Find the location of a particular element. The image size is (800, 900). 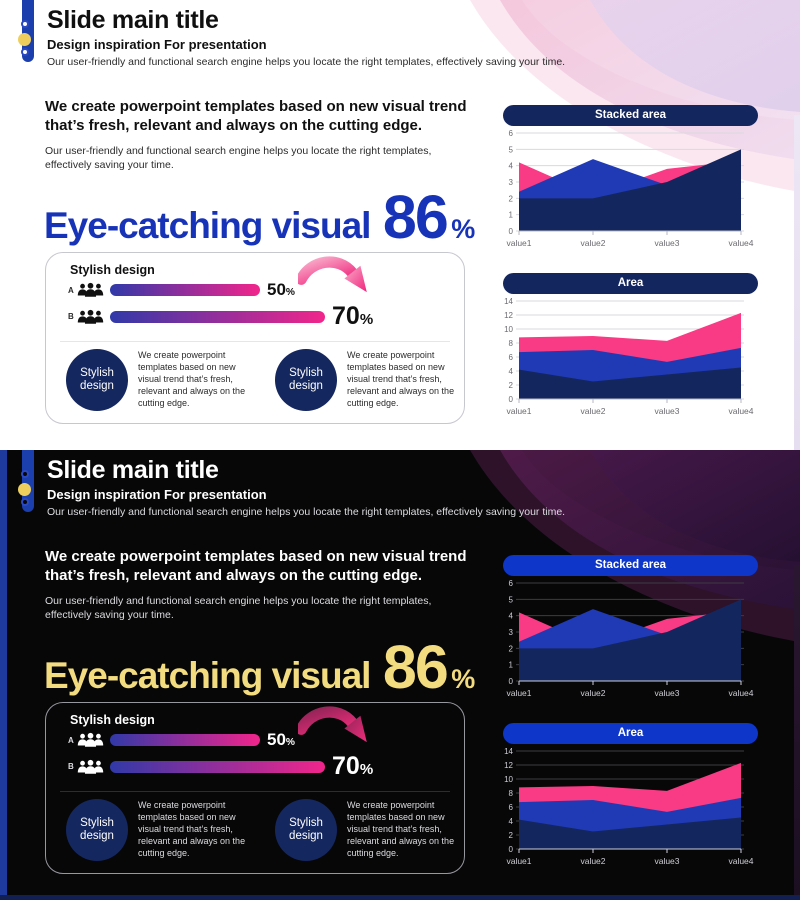

page-subtitle: Design inspiration For presentation is located at coordinates (157, 44).